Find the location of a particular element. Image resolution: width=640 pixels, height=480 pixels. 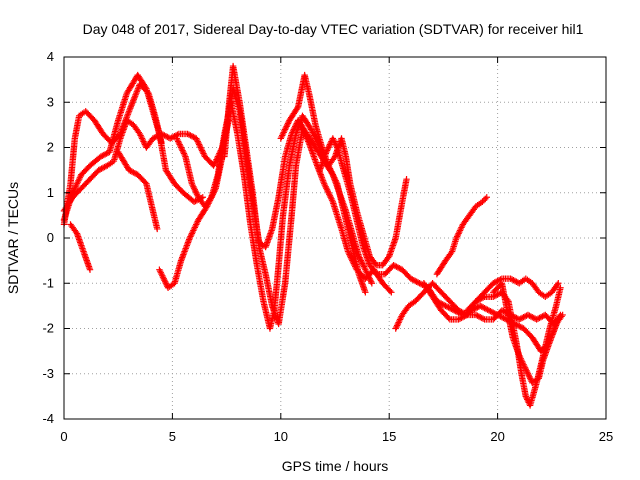

x-tick-label: 5 is located at coordinates (172, 436).